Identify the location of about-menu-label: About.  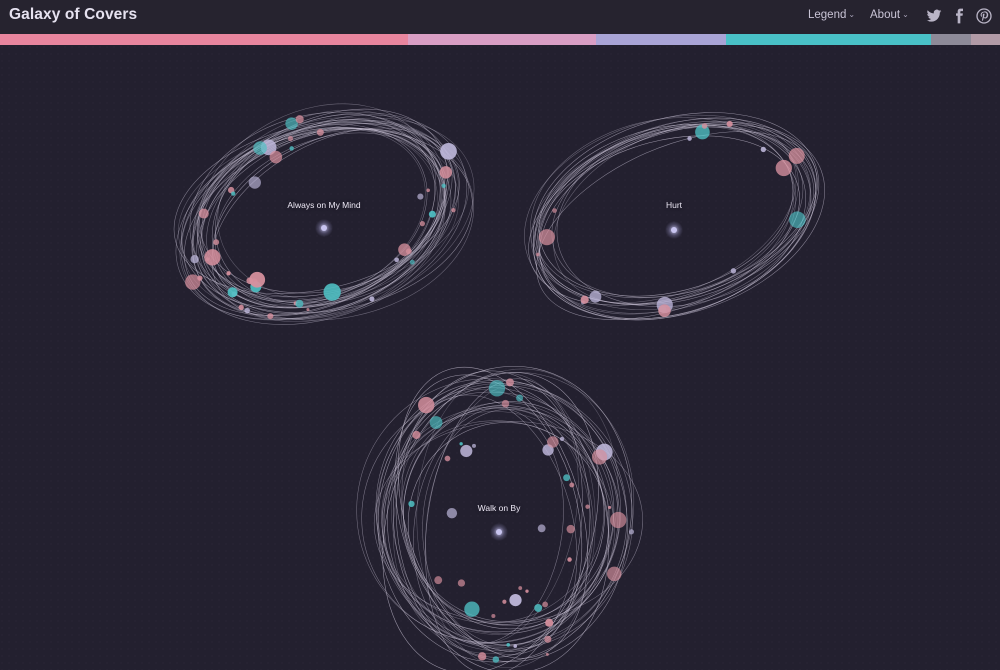
(885, 15).